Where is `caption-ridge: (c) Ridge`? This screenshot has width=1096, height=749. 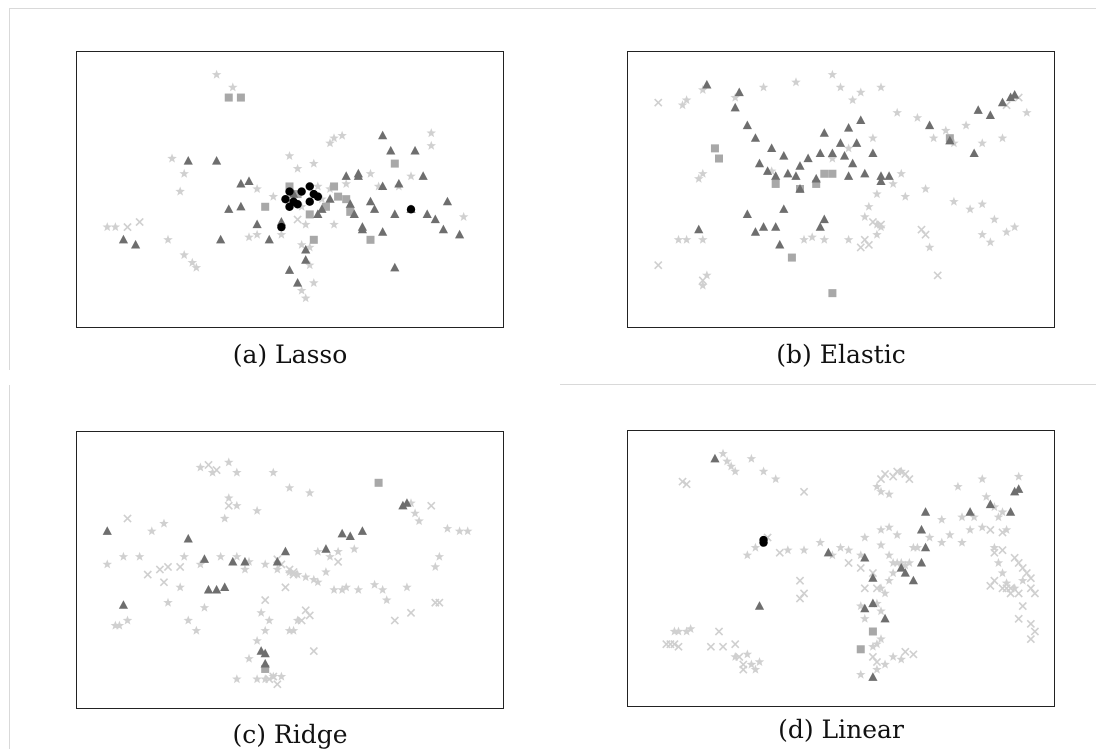
caption-ridge: (c) Ridge is located at coordinates (290, 734).